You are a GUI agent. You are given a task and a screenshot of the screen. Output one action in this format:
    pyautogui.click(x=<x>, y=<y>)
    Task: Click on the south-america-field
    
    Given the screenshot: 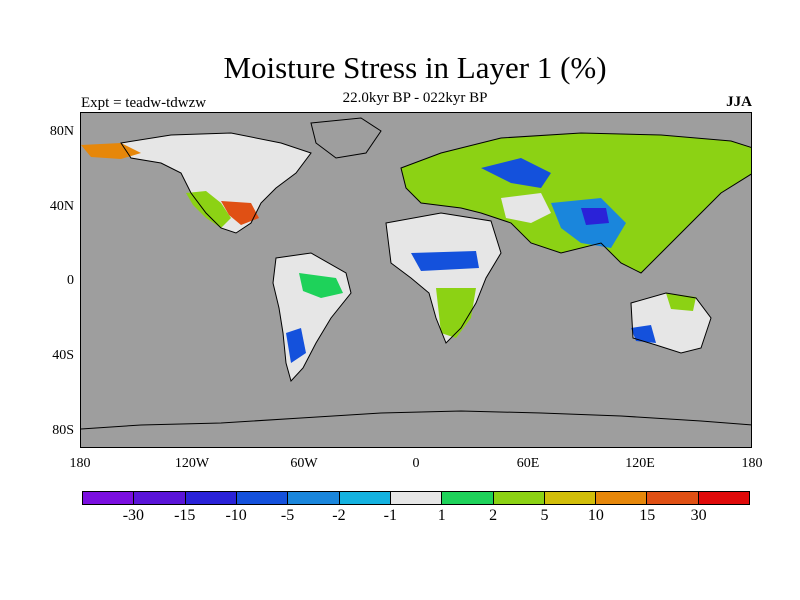 What is the action you would take?
    pyautogui.click(x=312, y=317)
    